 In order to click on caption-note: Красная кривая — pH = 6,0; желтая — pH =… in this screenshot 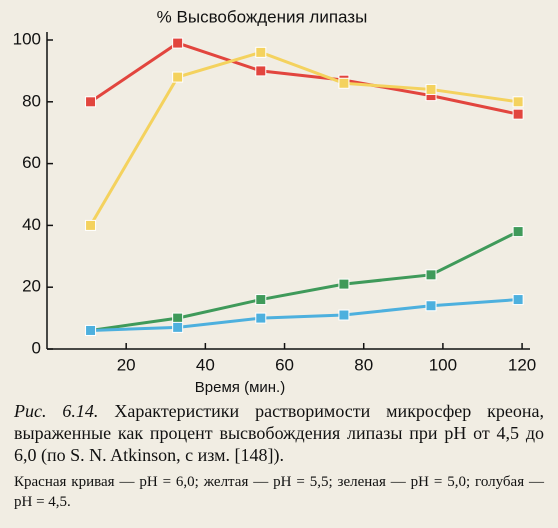, I will do `click(279, 492)`.